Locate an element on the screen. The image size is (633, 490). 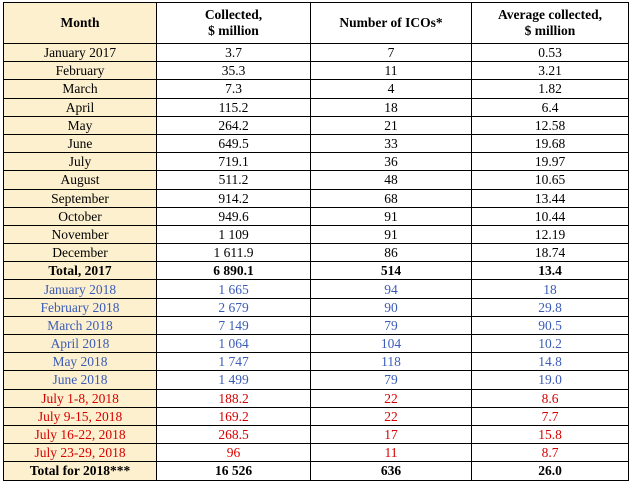
icos-count-cell: 94 is located at coordinates (391, 289).